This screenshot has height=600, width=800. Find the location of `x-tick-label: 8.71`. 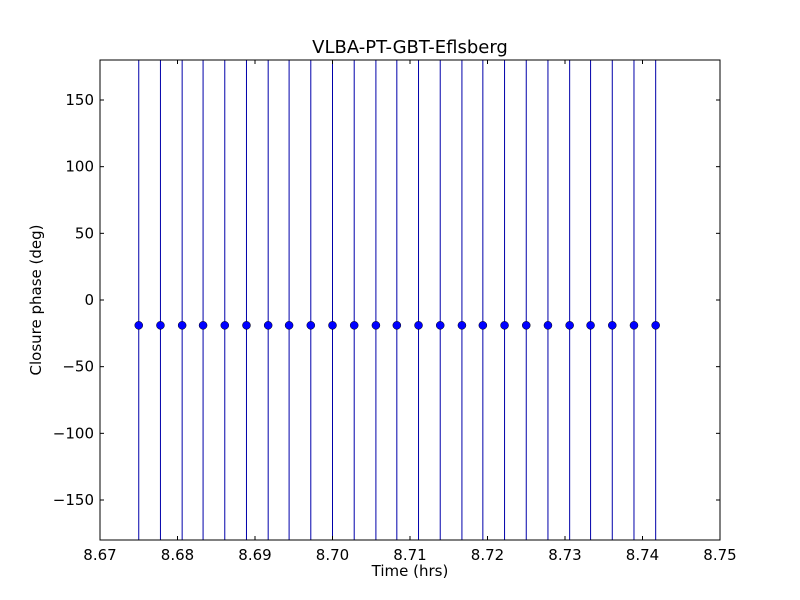

x-tick-label: 8.71 is located at coordinates (409, 555).